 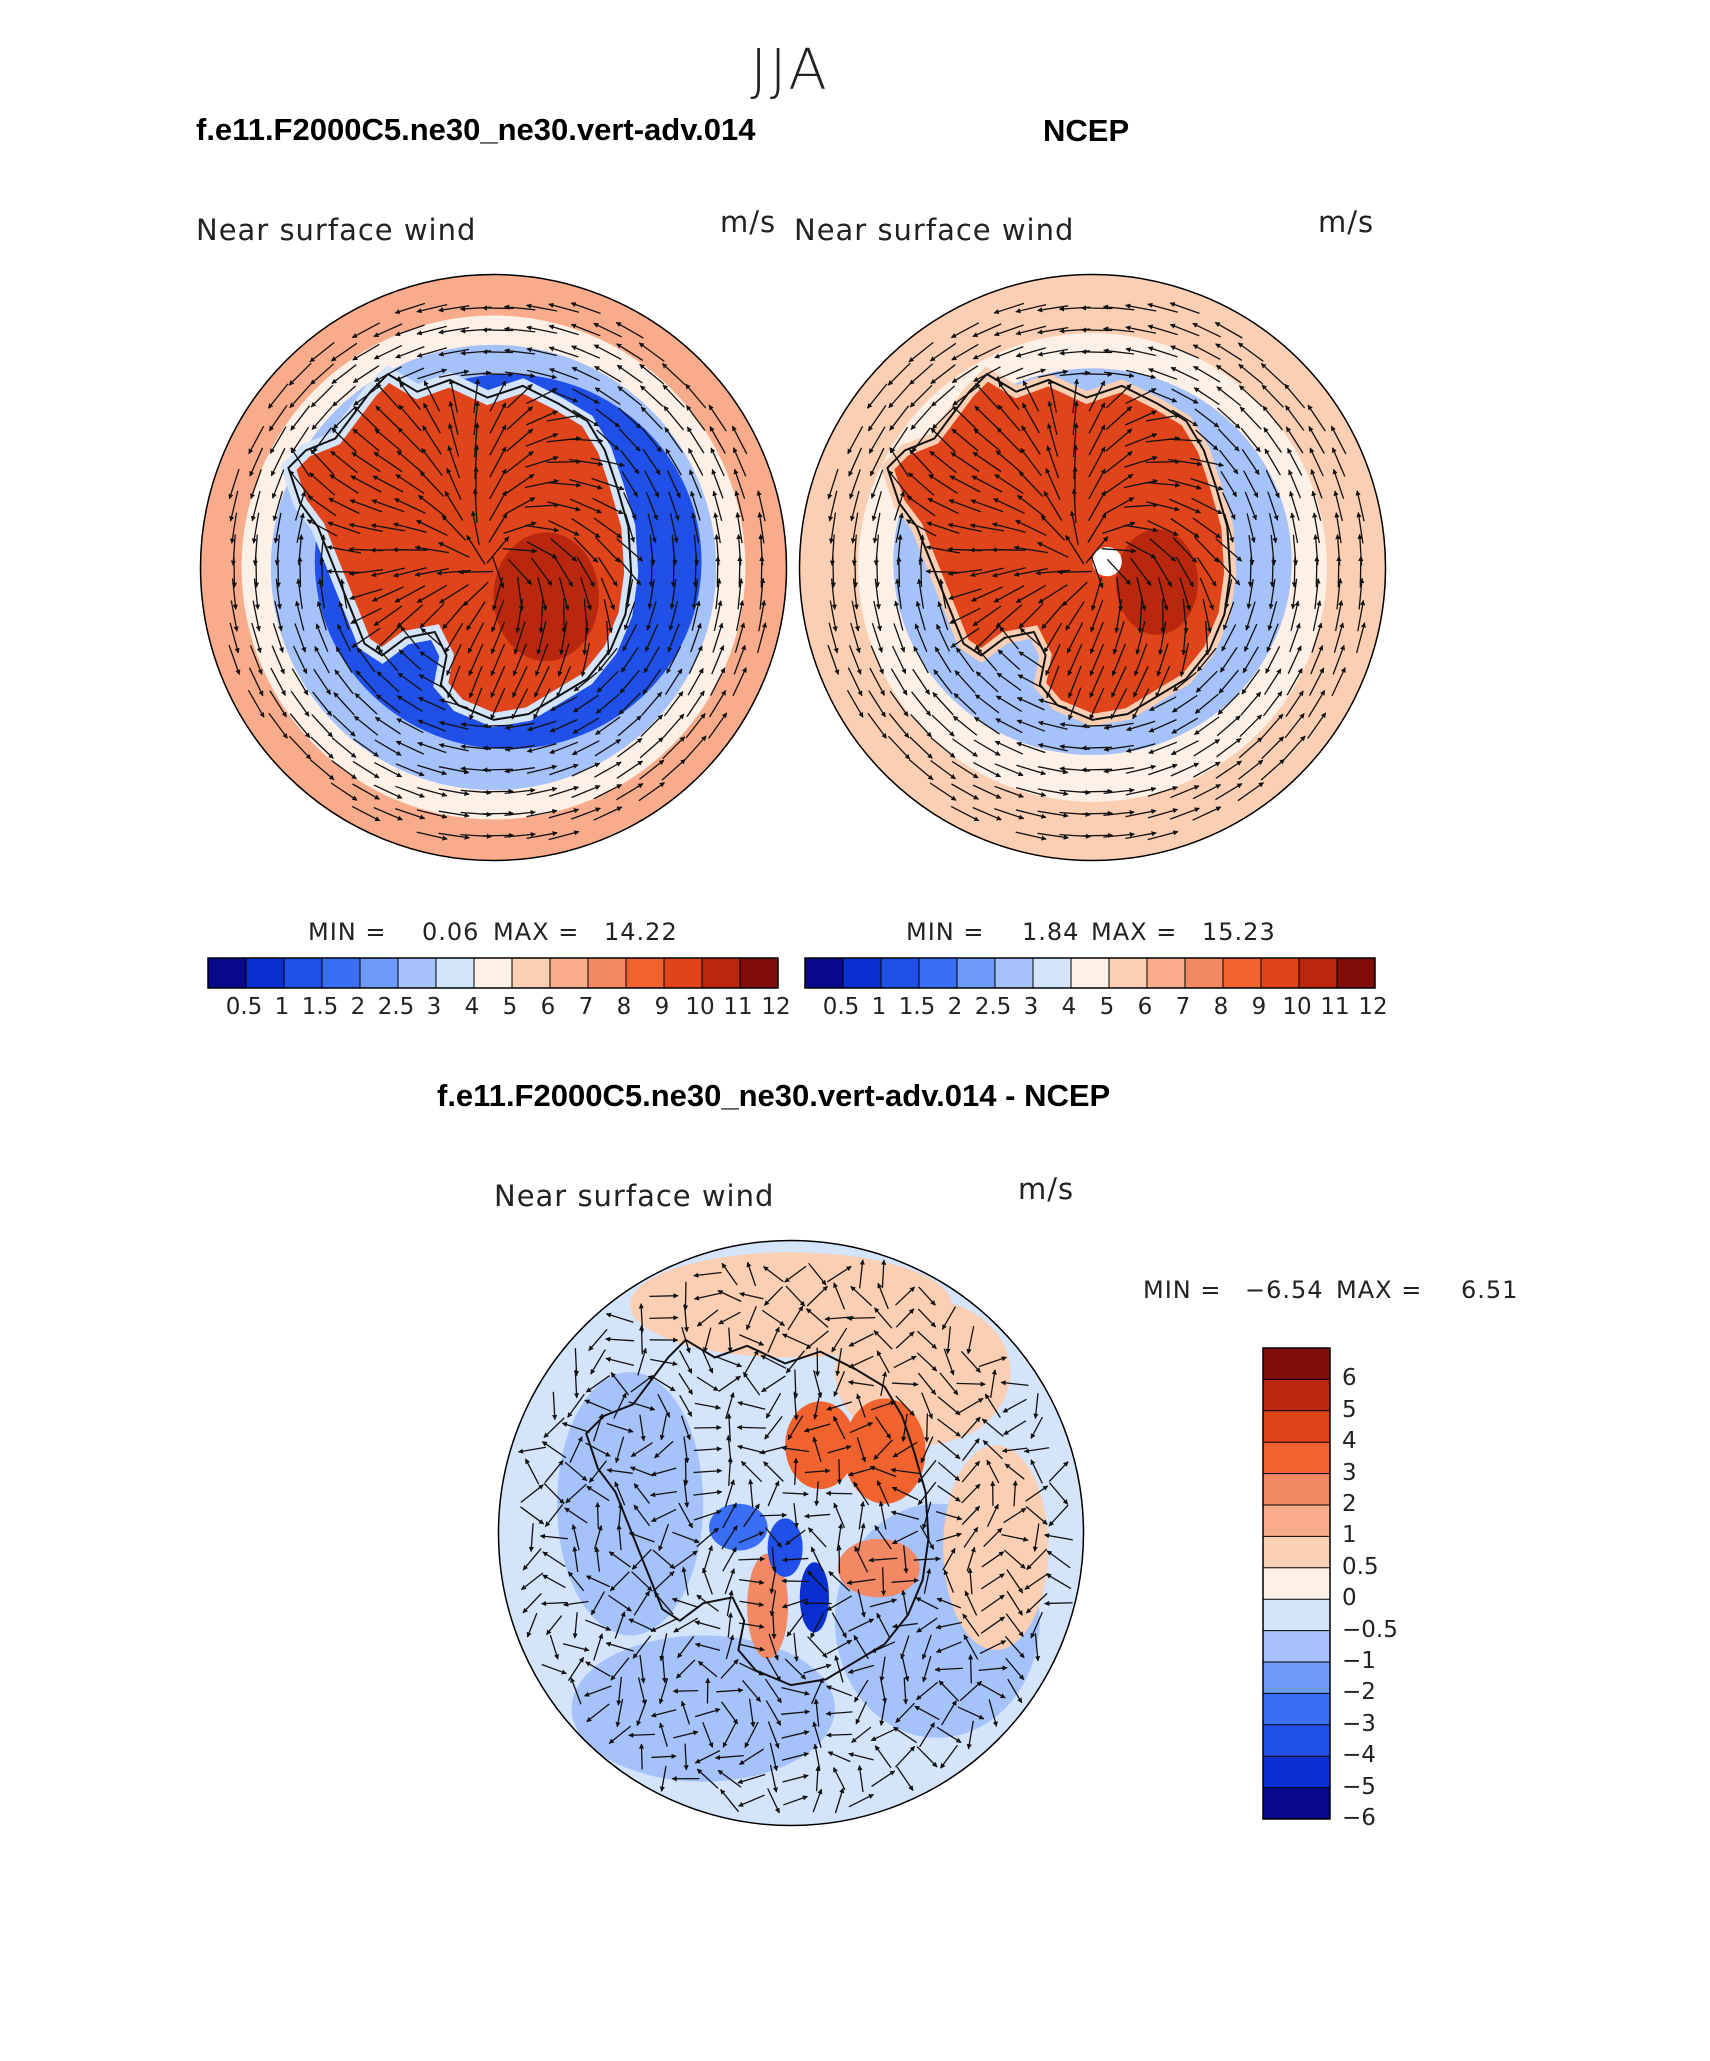 I want to click on colorbar-tick-label: 12, so click(x=776, y=1007).